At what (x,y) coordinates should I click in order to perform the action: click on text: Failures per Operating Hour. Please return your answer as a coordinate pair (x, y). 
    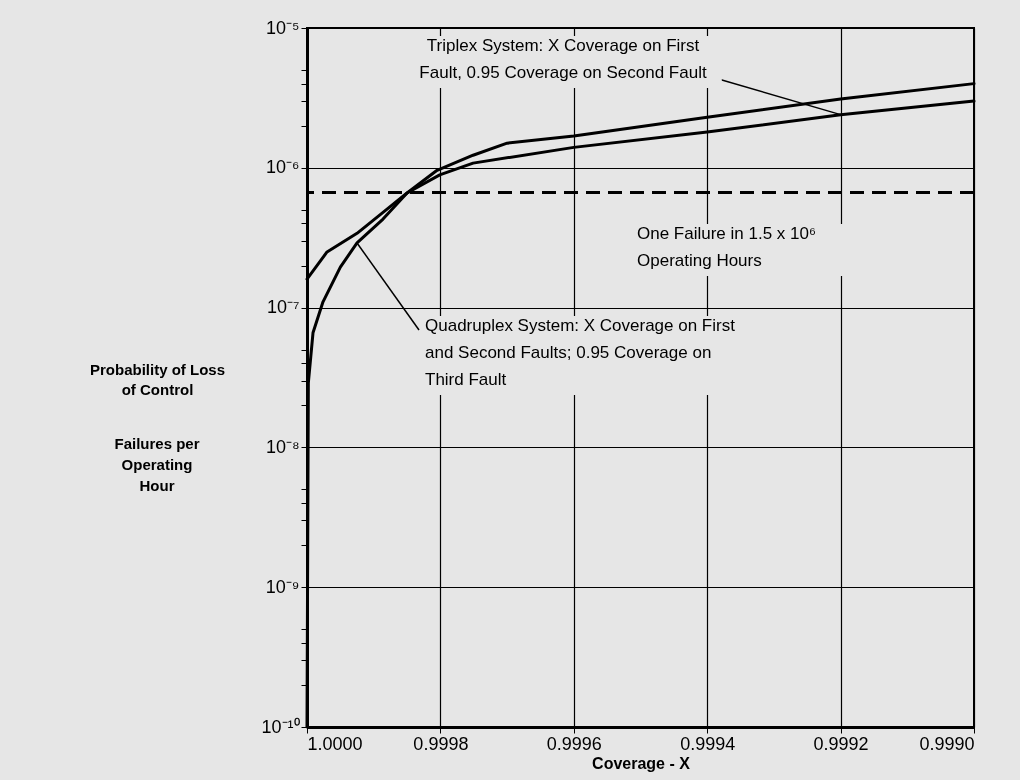
    Looking at the image, I should click on (157, 465).